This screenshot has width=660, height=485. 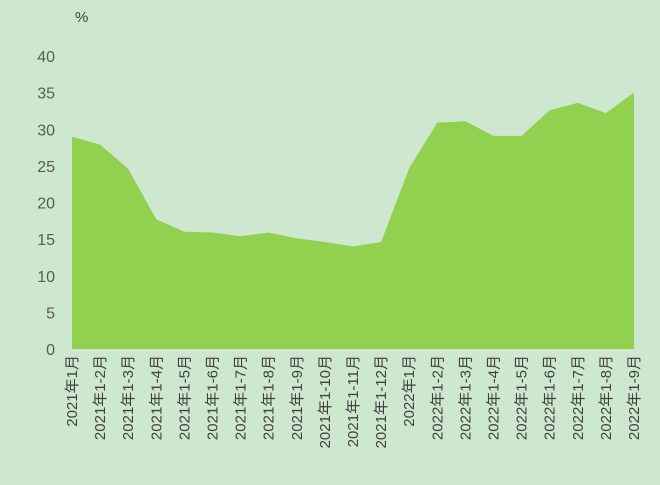 I want to click on x-tick-label: 2022年1-6月, so click(x=550, y=397).